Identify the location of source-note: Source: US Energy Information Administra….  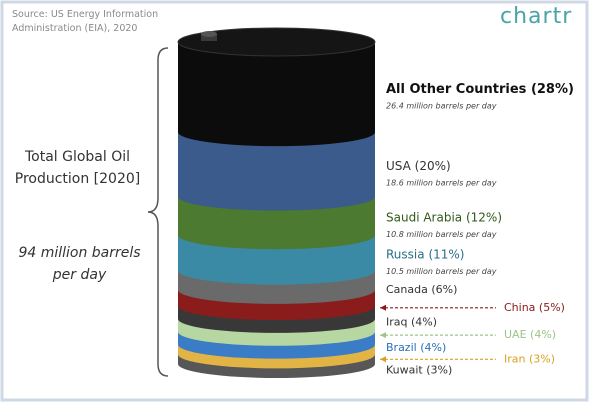
(85, 21).